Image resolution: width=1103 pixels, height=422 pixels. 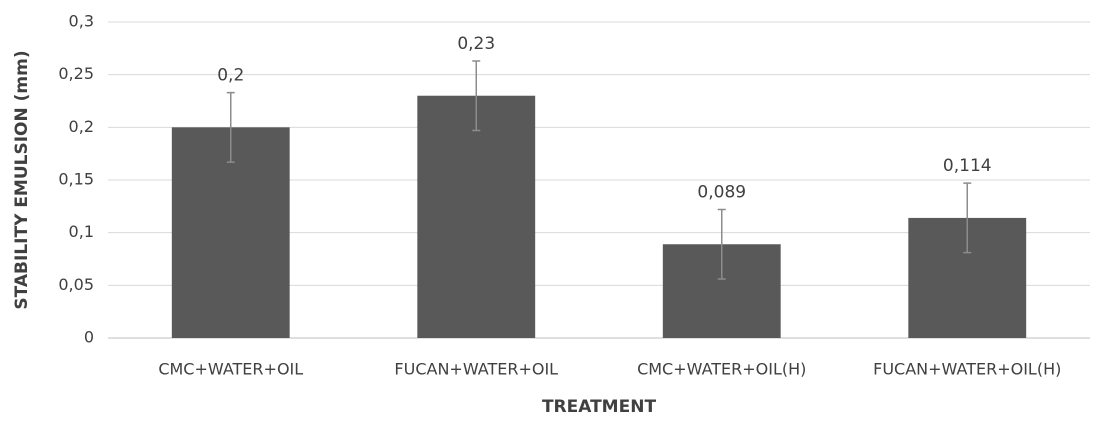 What do you see at coordinates (476, 369) in the screenshot?
I see `x-tick-label: FUCAN+WATER+OIL` at bounding box center [476, 369].